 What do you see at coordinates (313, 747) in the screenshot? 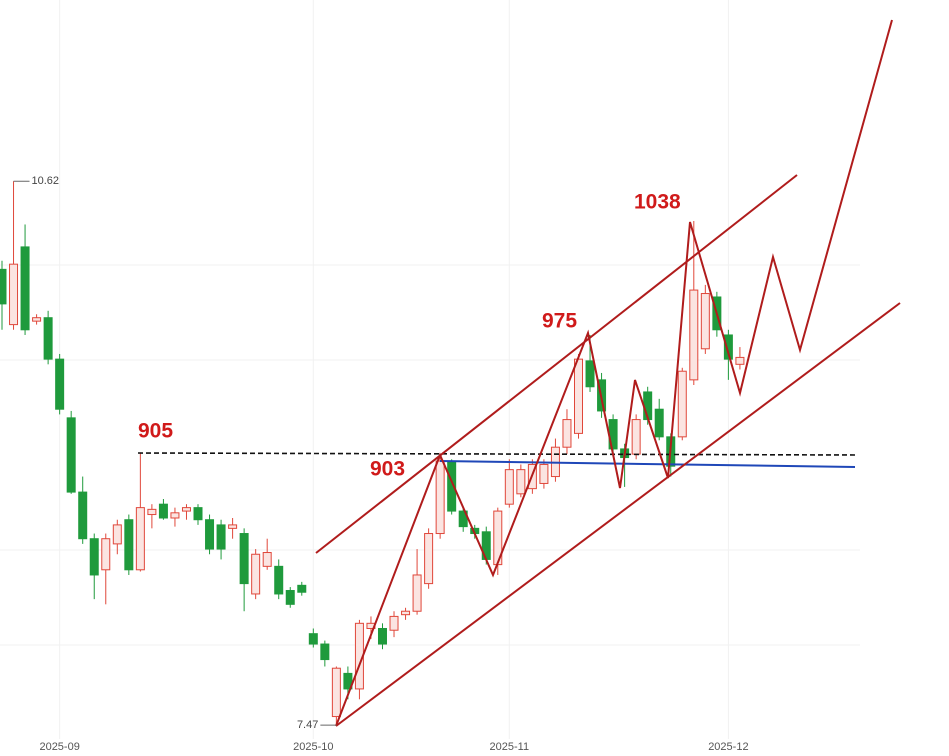
I see `x-tick-label: 2025-10` at bounding box center [313, 747].